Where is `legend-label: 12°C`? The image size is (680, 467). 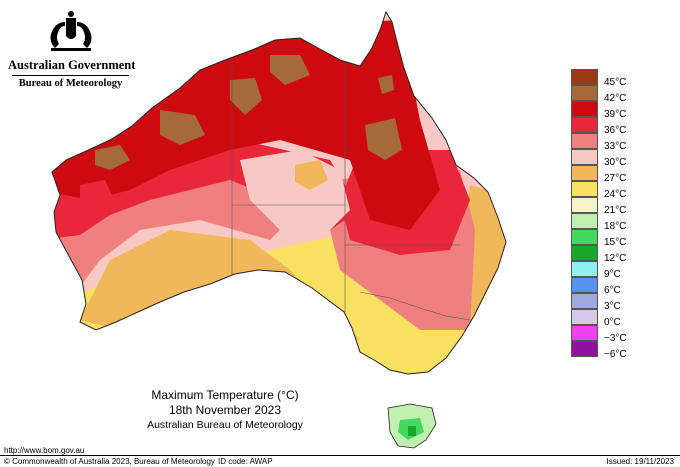
legend-label: 12°C is located at coordinates (615, 258).